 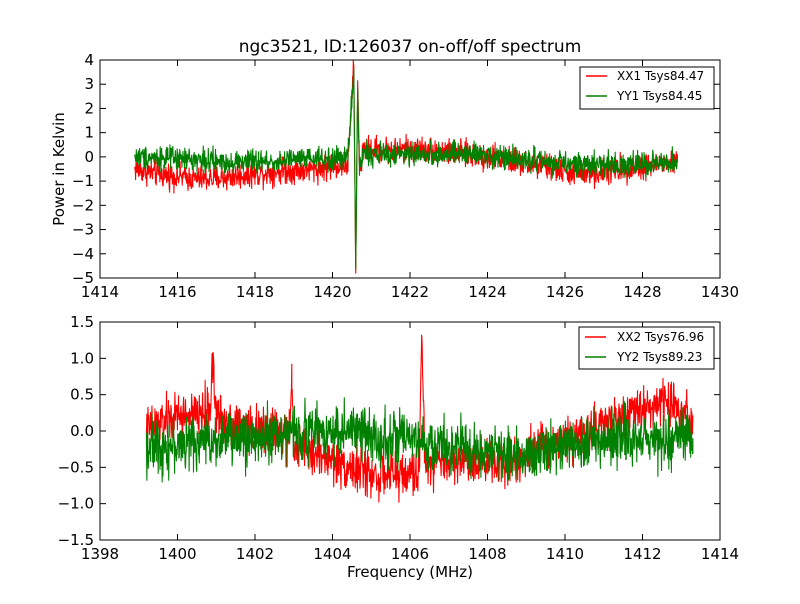 What do you see at coordinates (83, 254) in the screenshot?
I see `top-y-tick-label: −4` at bounding box center [83, 254].